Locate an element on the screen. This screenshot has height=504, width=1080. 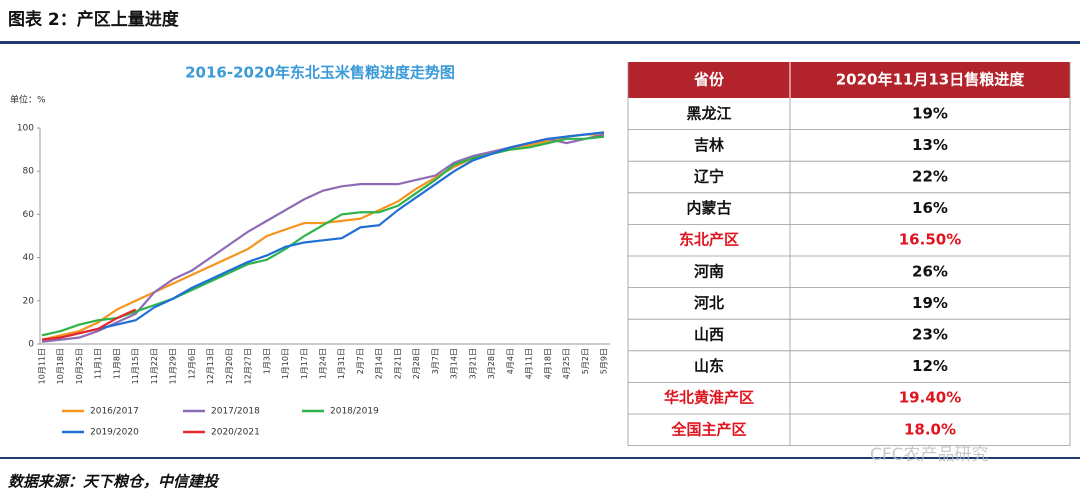
table-cell: 山西 is located at coordinates (709, 335).